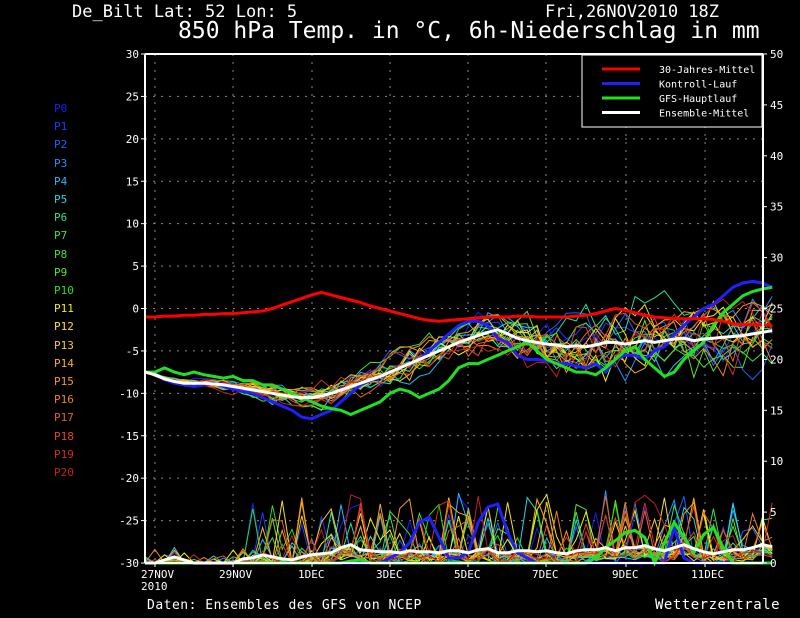 The height and width of the screenshot is (618, 800). What do you see at coordinates (61, 108) in the screenshot?
I see `member-label: P0` at bounding box center [61, 108].